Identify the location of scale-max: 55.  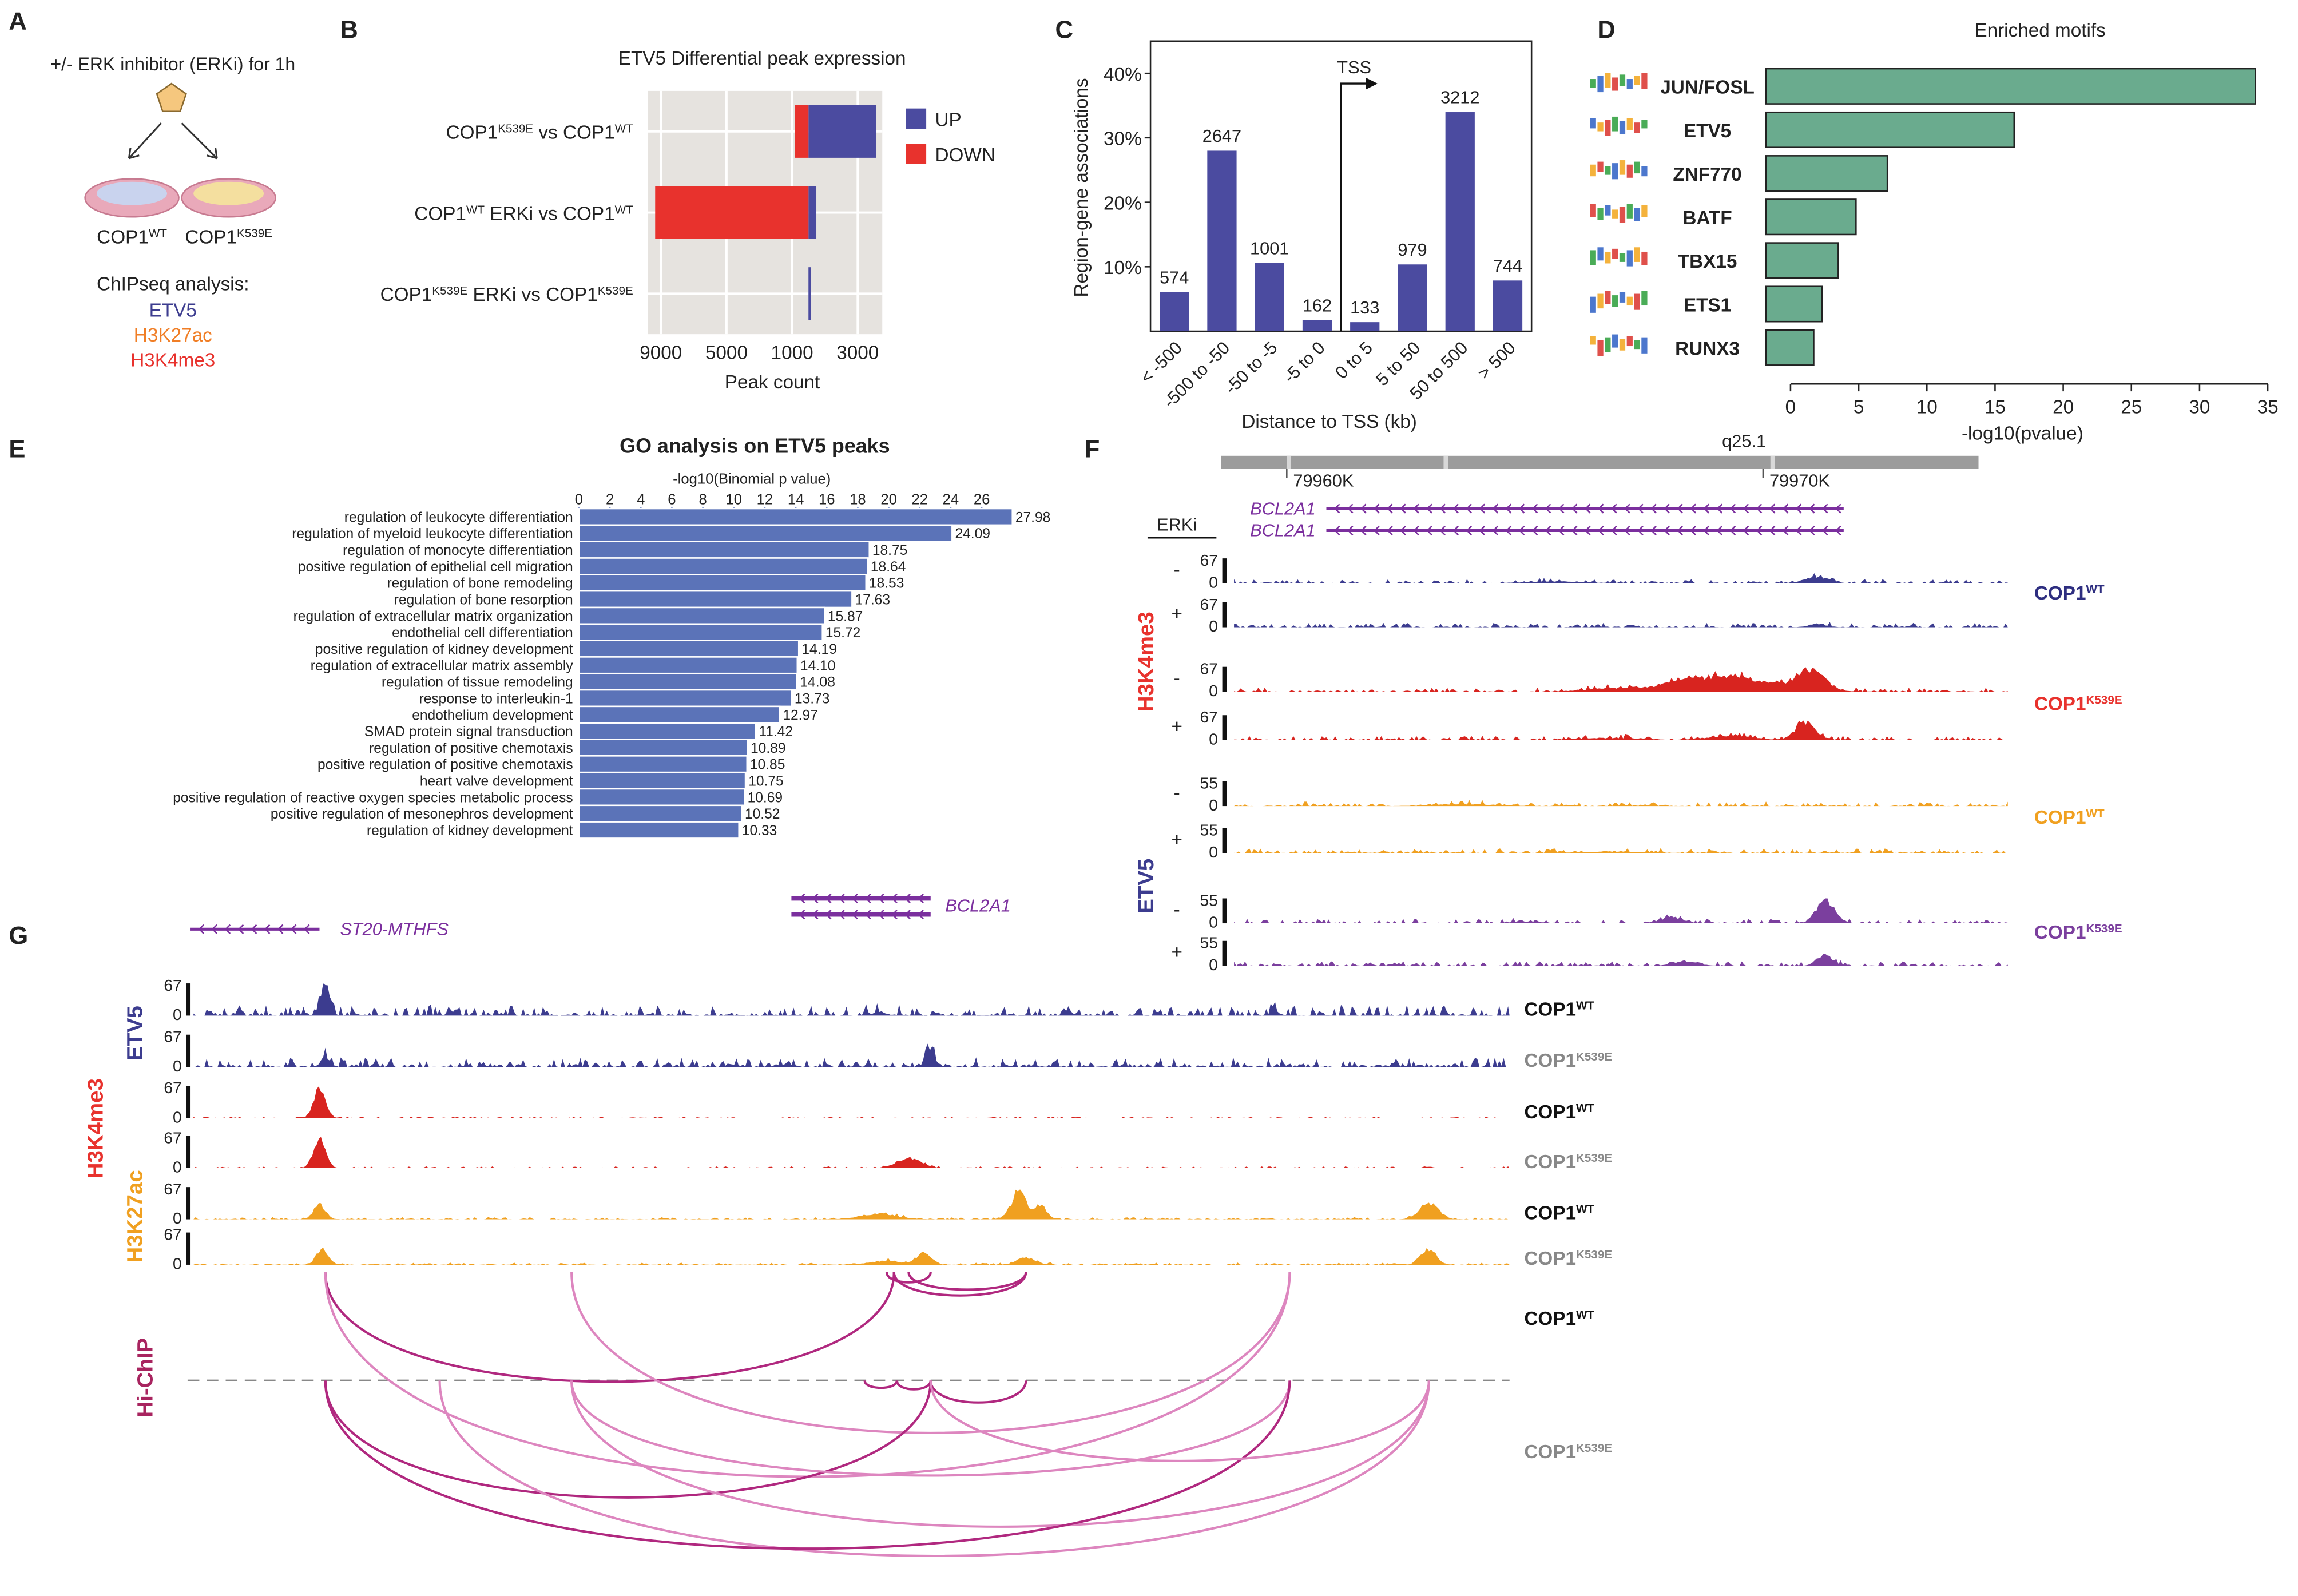
(1209, 900).